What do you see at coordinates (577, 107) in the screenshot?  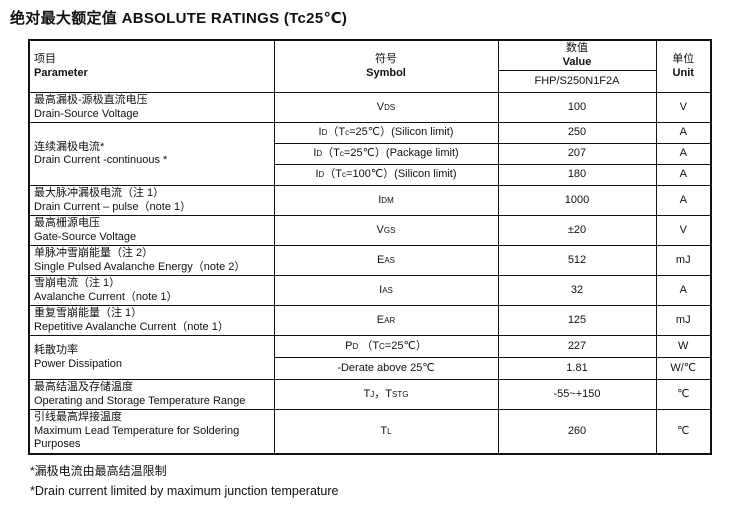 I see `value-cell: 100` at bounding box center [577, 107].